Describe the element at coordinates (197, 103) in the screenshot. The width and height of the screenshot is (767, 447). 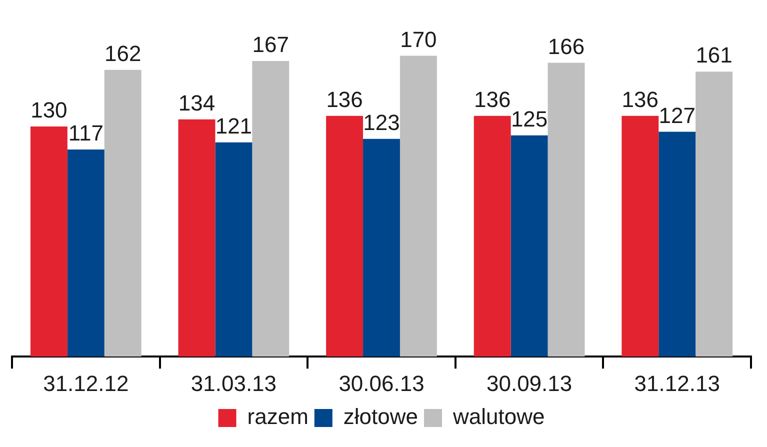
I see `data-label: 134` at that location.